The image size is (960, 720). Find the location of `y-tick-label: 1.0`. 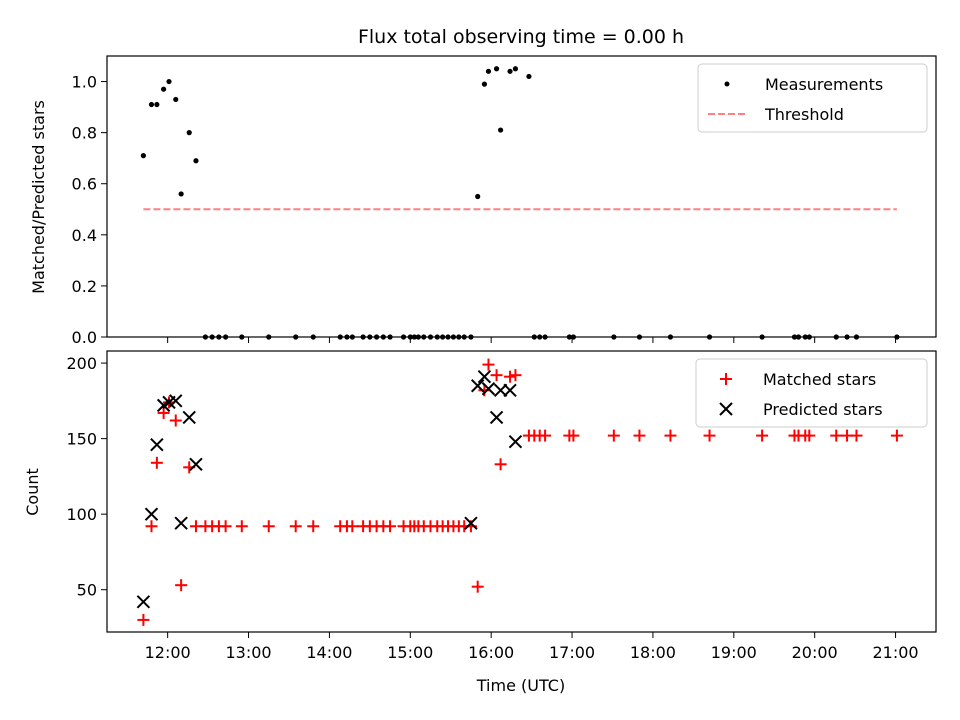

y-tick-label: 1.0 is located at coordinates (84, 82).